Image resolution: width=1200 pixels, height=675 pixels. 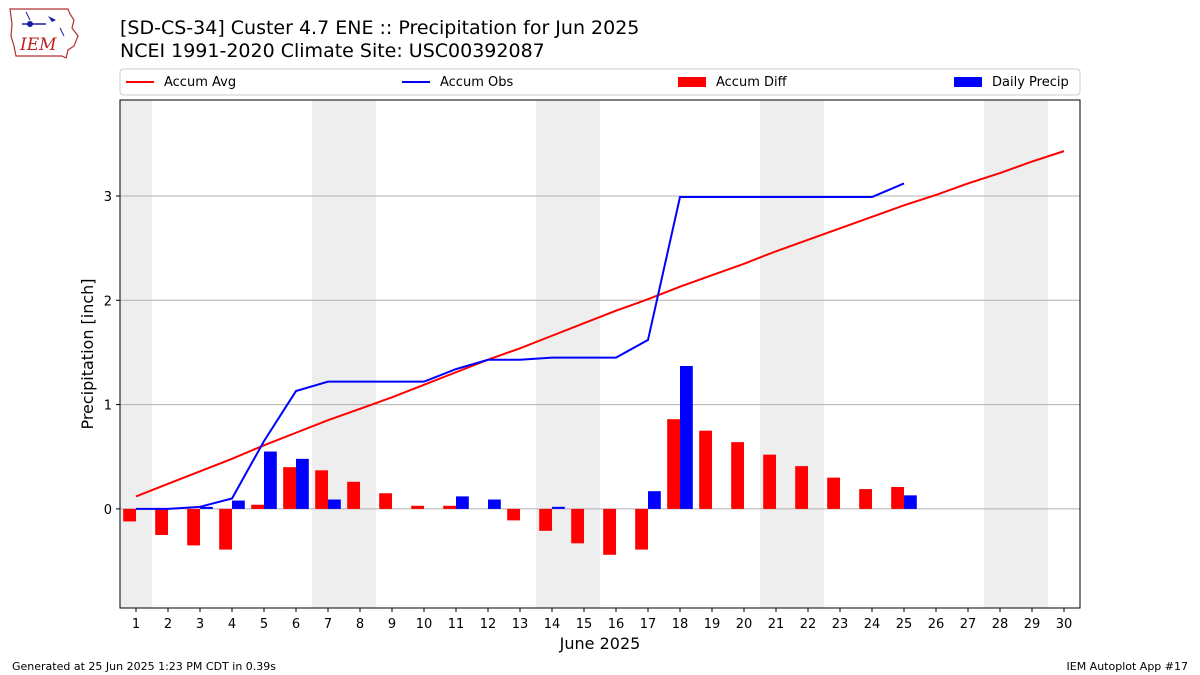 What do you see at coordinates (600, 643) in the screenshot?
I see `x-axis-label: June 2025` at bounding box center [600, 643].